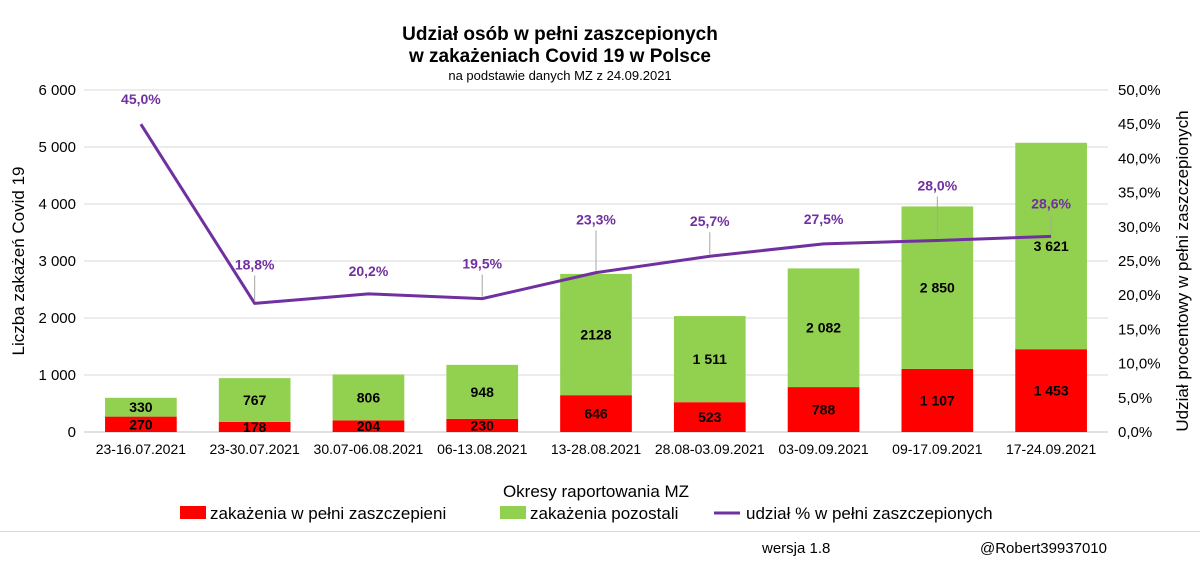 The height and width of the screenshot is (564, 1200). I want to click on x-tick-label: 30.07-06.08.2021, so click(369, 449).